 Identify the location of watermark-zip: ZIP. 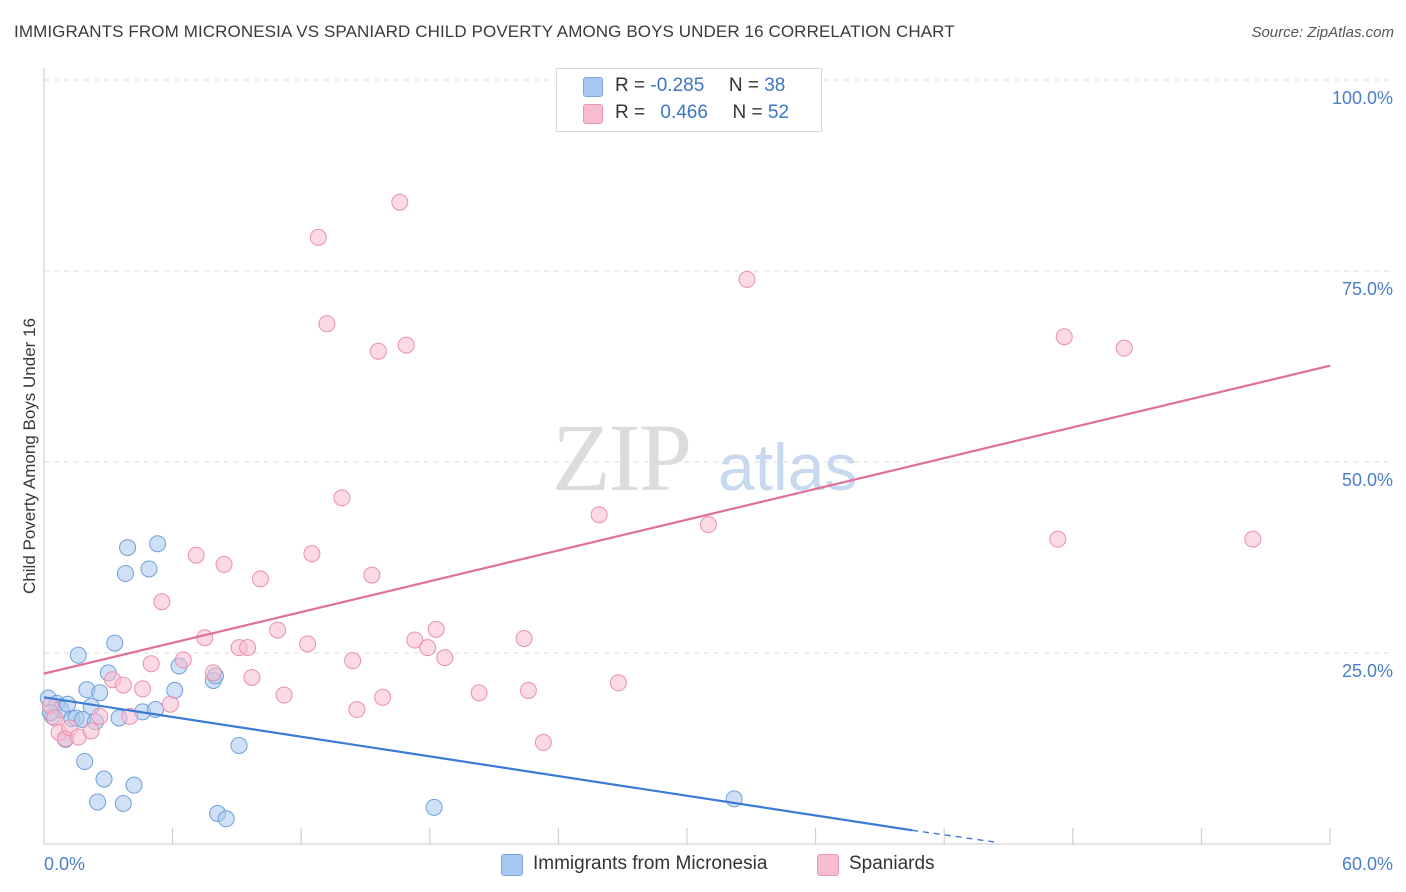
(621, 457).